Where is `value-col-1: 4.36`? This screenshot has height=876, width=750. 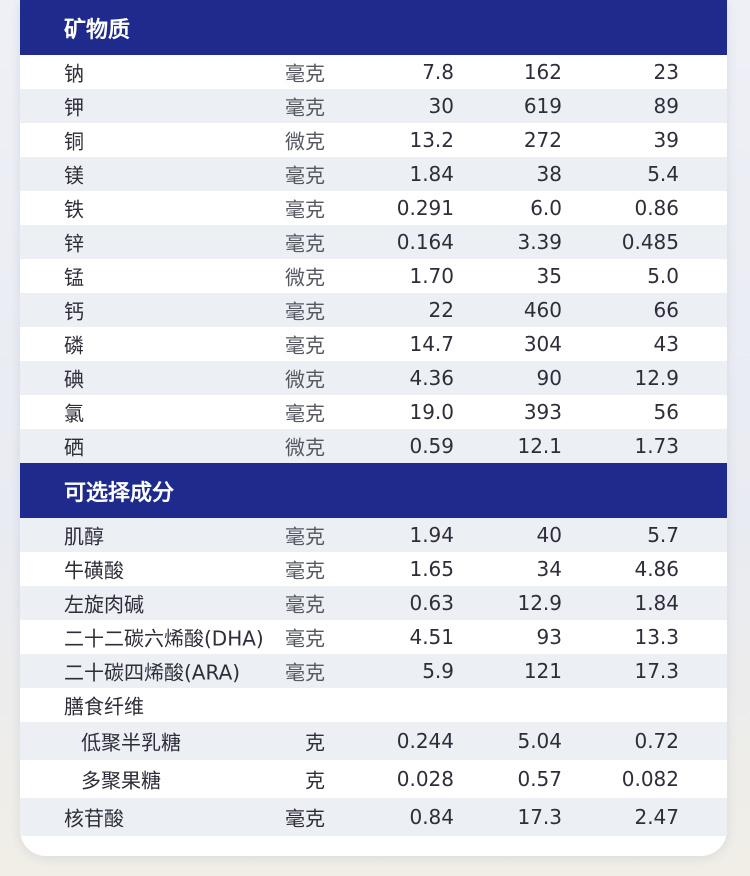 value-col-1: 4.36 is located at coordinates (431, 378).